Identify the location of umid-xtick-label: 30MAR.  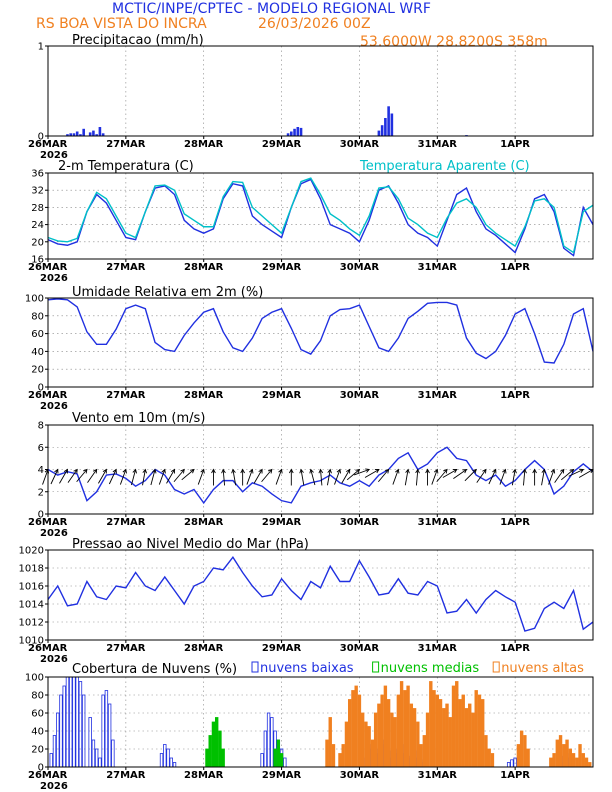
(360, 395).